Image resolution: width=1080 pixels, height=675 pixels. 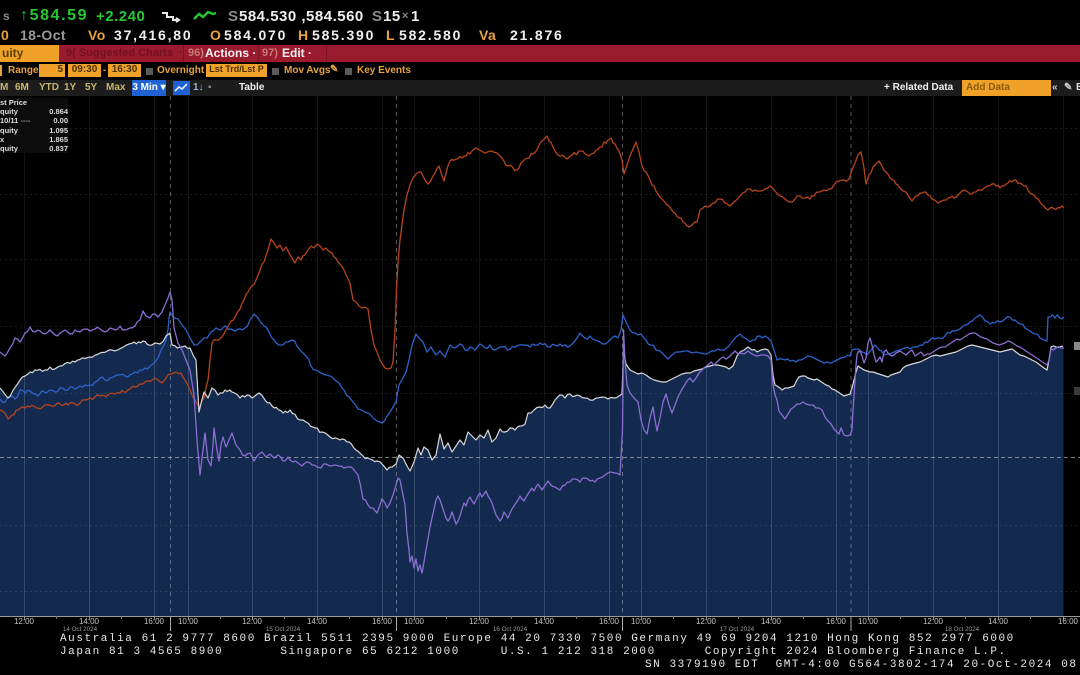 What do you see at coordinates (962, 629) in the screenshot?
I see `svg-text: 18 Oct 2024` at bounding box center [962, 629].